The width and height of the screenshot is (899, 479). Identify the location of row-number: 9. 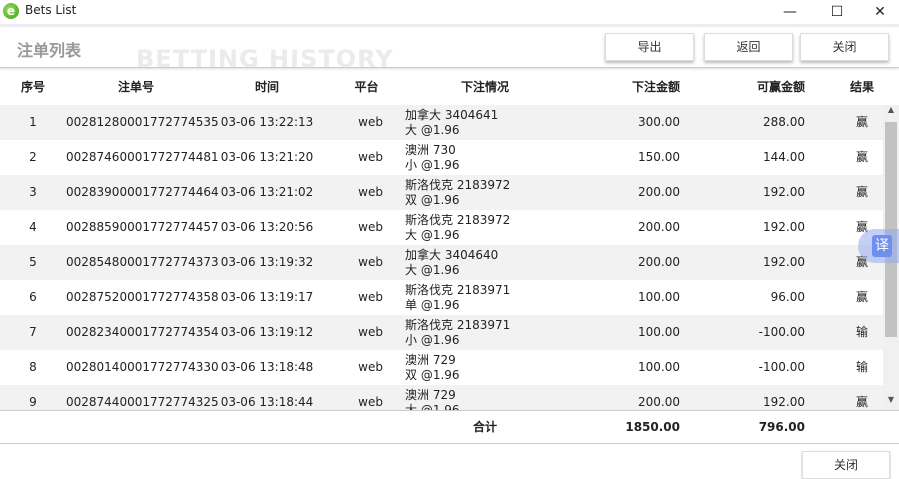
(33, 402).